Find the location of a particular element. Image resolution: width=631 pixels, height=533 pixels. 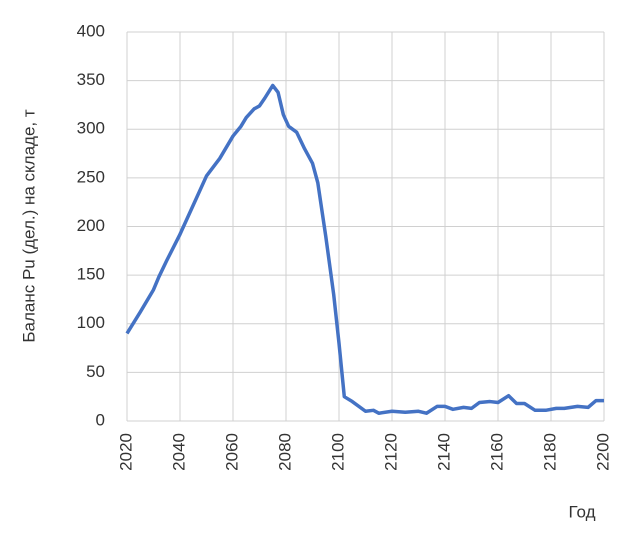

y-axis-label: Баланс Pu (дел.) на складе, т is located at coordinates (28, 225).